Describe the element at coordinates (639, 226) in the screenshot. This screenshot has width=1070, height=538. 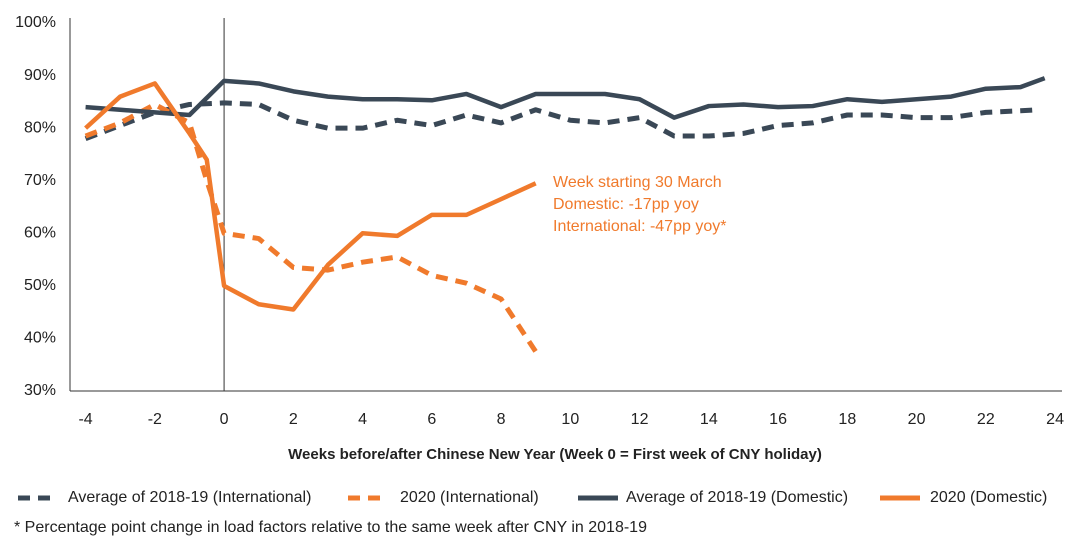
I see `annotation: International: -47pp yoy*` at that location.